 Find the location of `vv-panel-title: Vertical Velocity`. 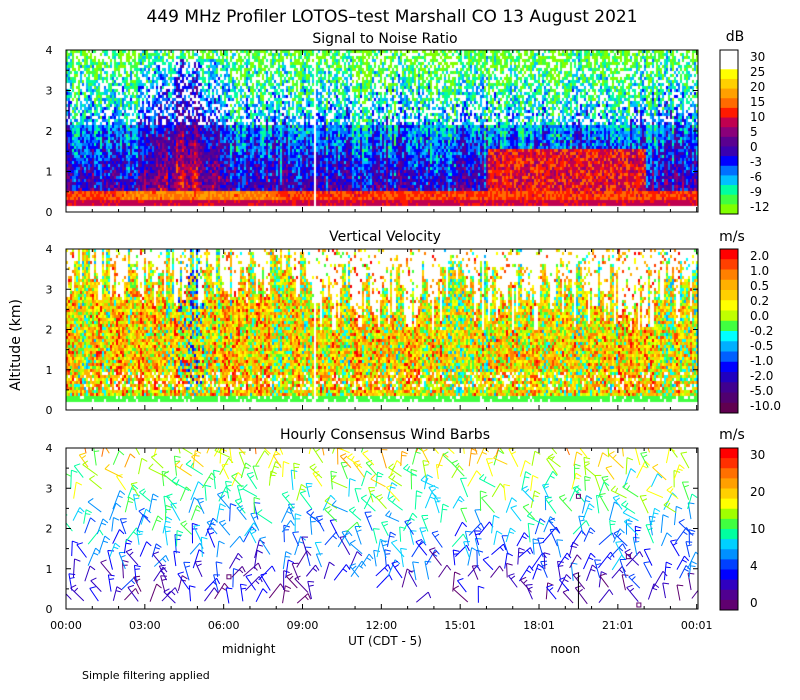

vv-panel-title: Vertical Velocity is located at coordinates (385, 237).